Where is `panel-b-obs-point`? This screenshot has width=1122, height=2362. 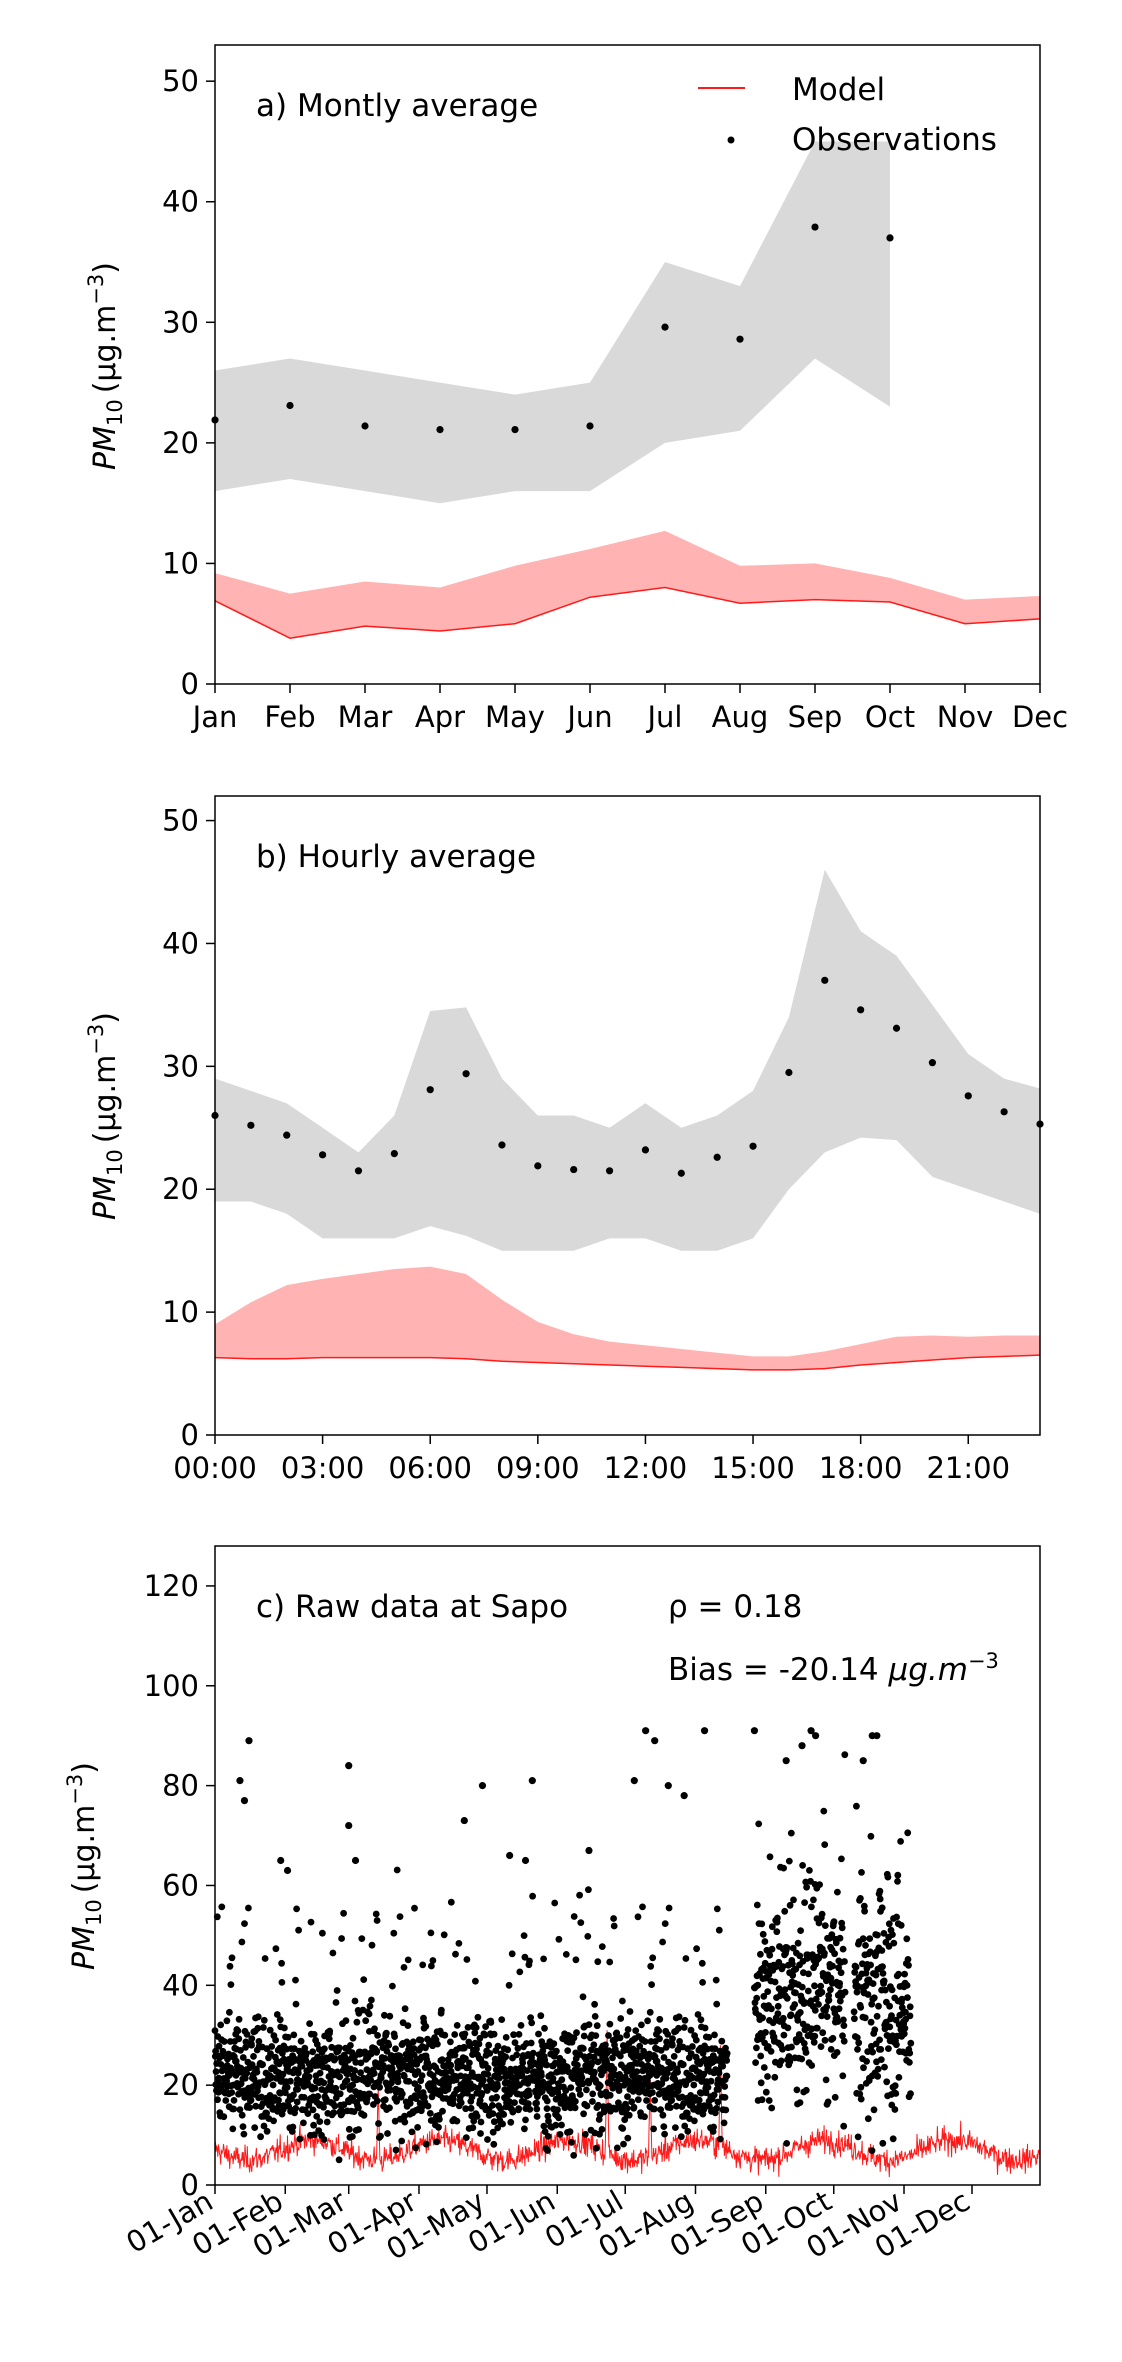 panel-b-obs-point is located at coordinates (645, 1150).